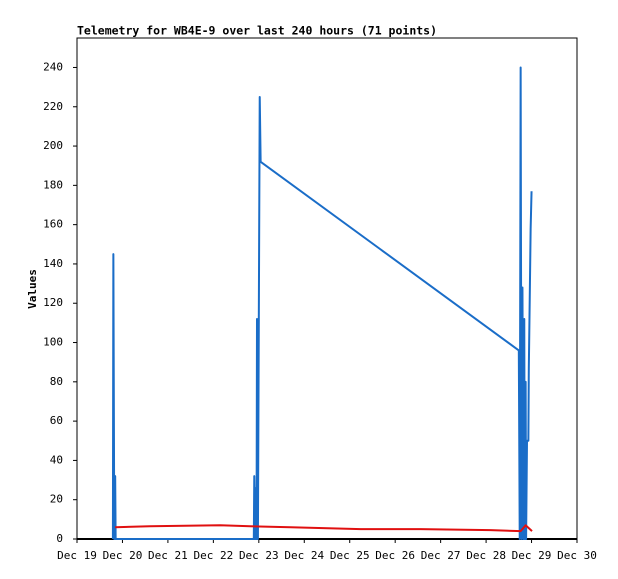  I want to click on y-tick-label: 140, so click(53, 263).